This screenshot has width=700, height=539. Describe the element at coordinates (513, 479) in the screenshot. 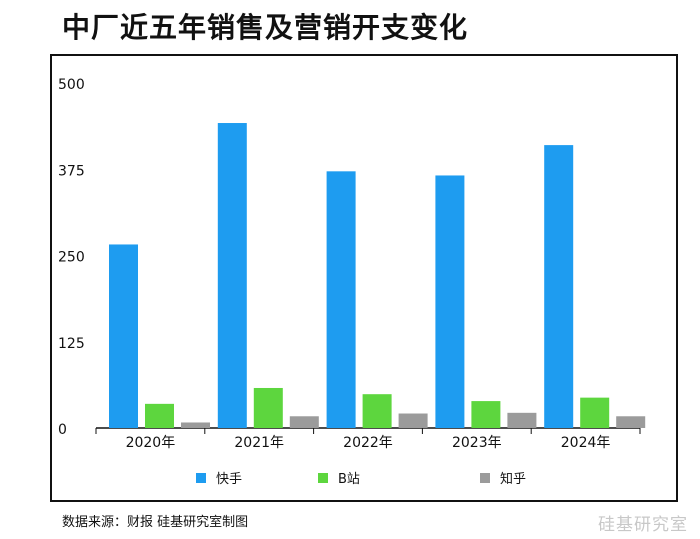

I see `legend-label-zhihu: 知乎` at that location.